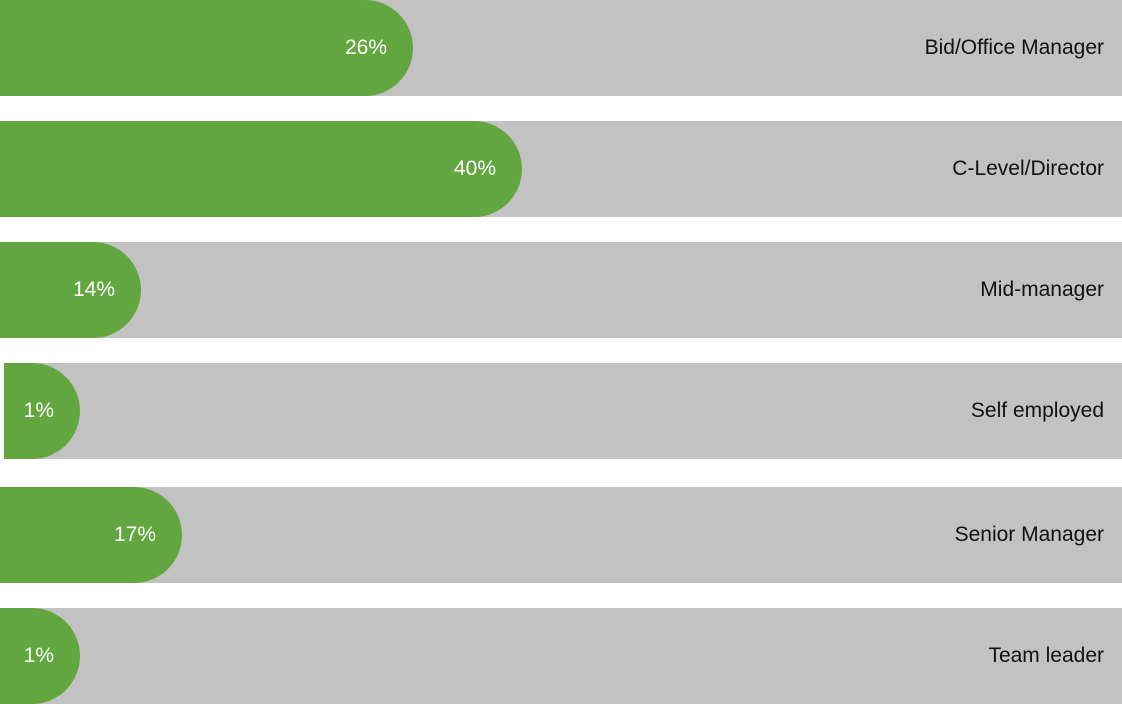 The height and width of the screenshot is (704, 1122). I want to click on bar-row: 26% Bid/Office Manager, so click(561, 48).